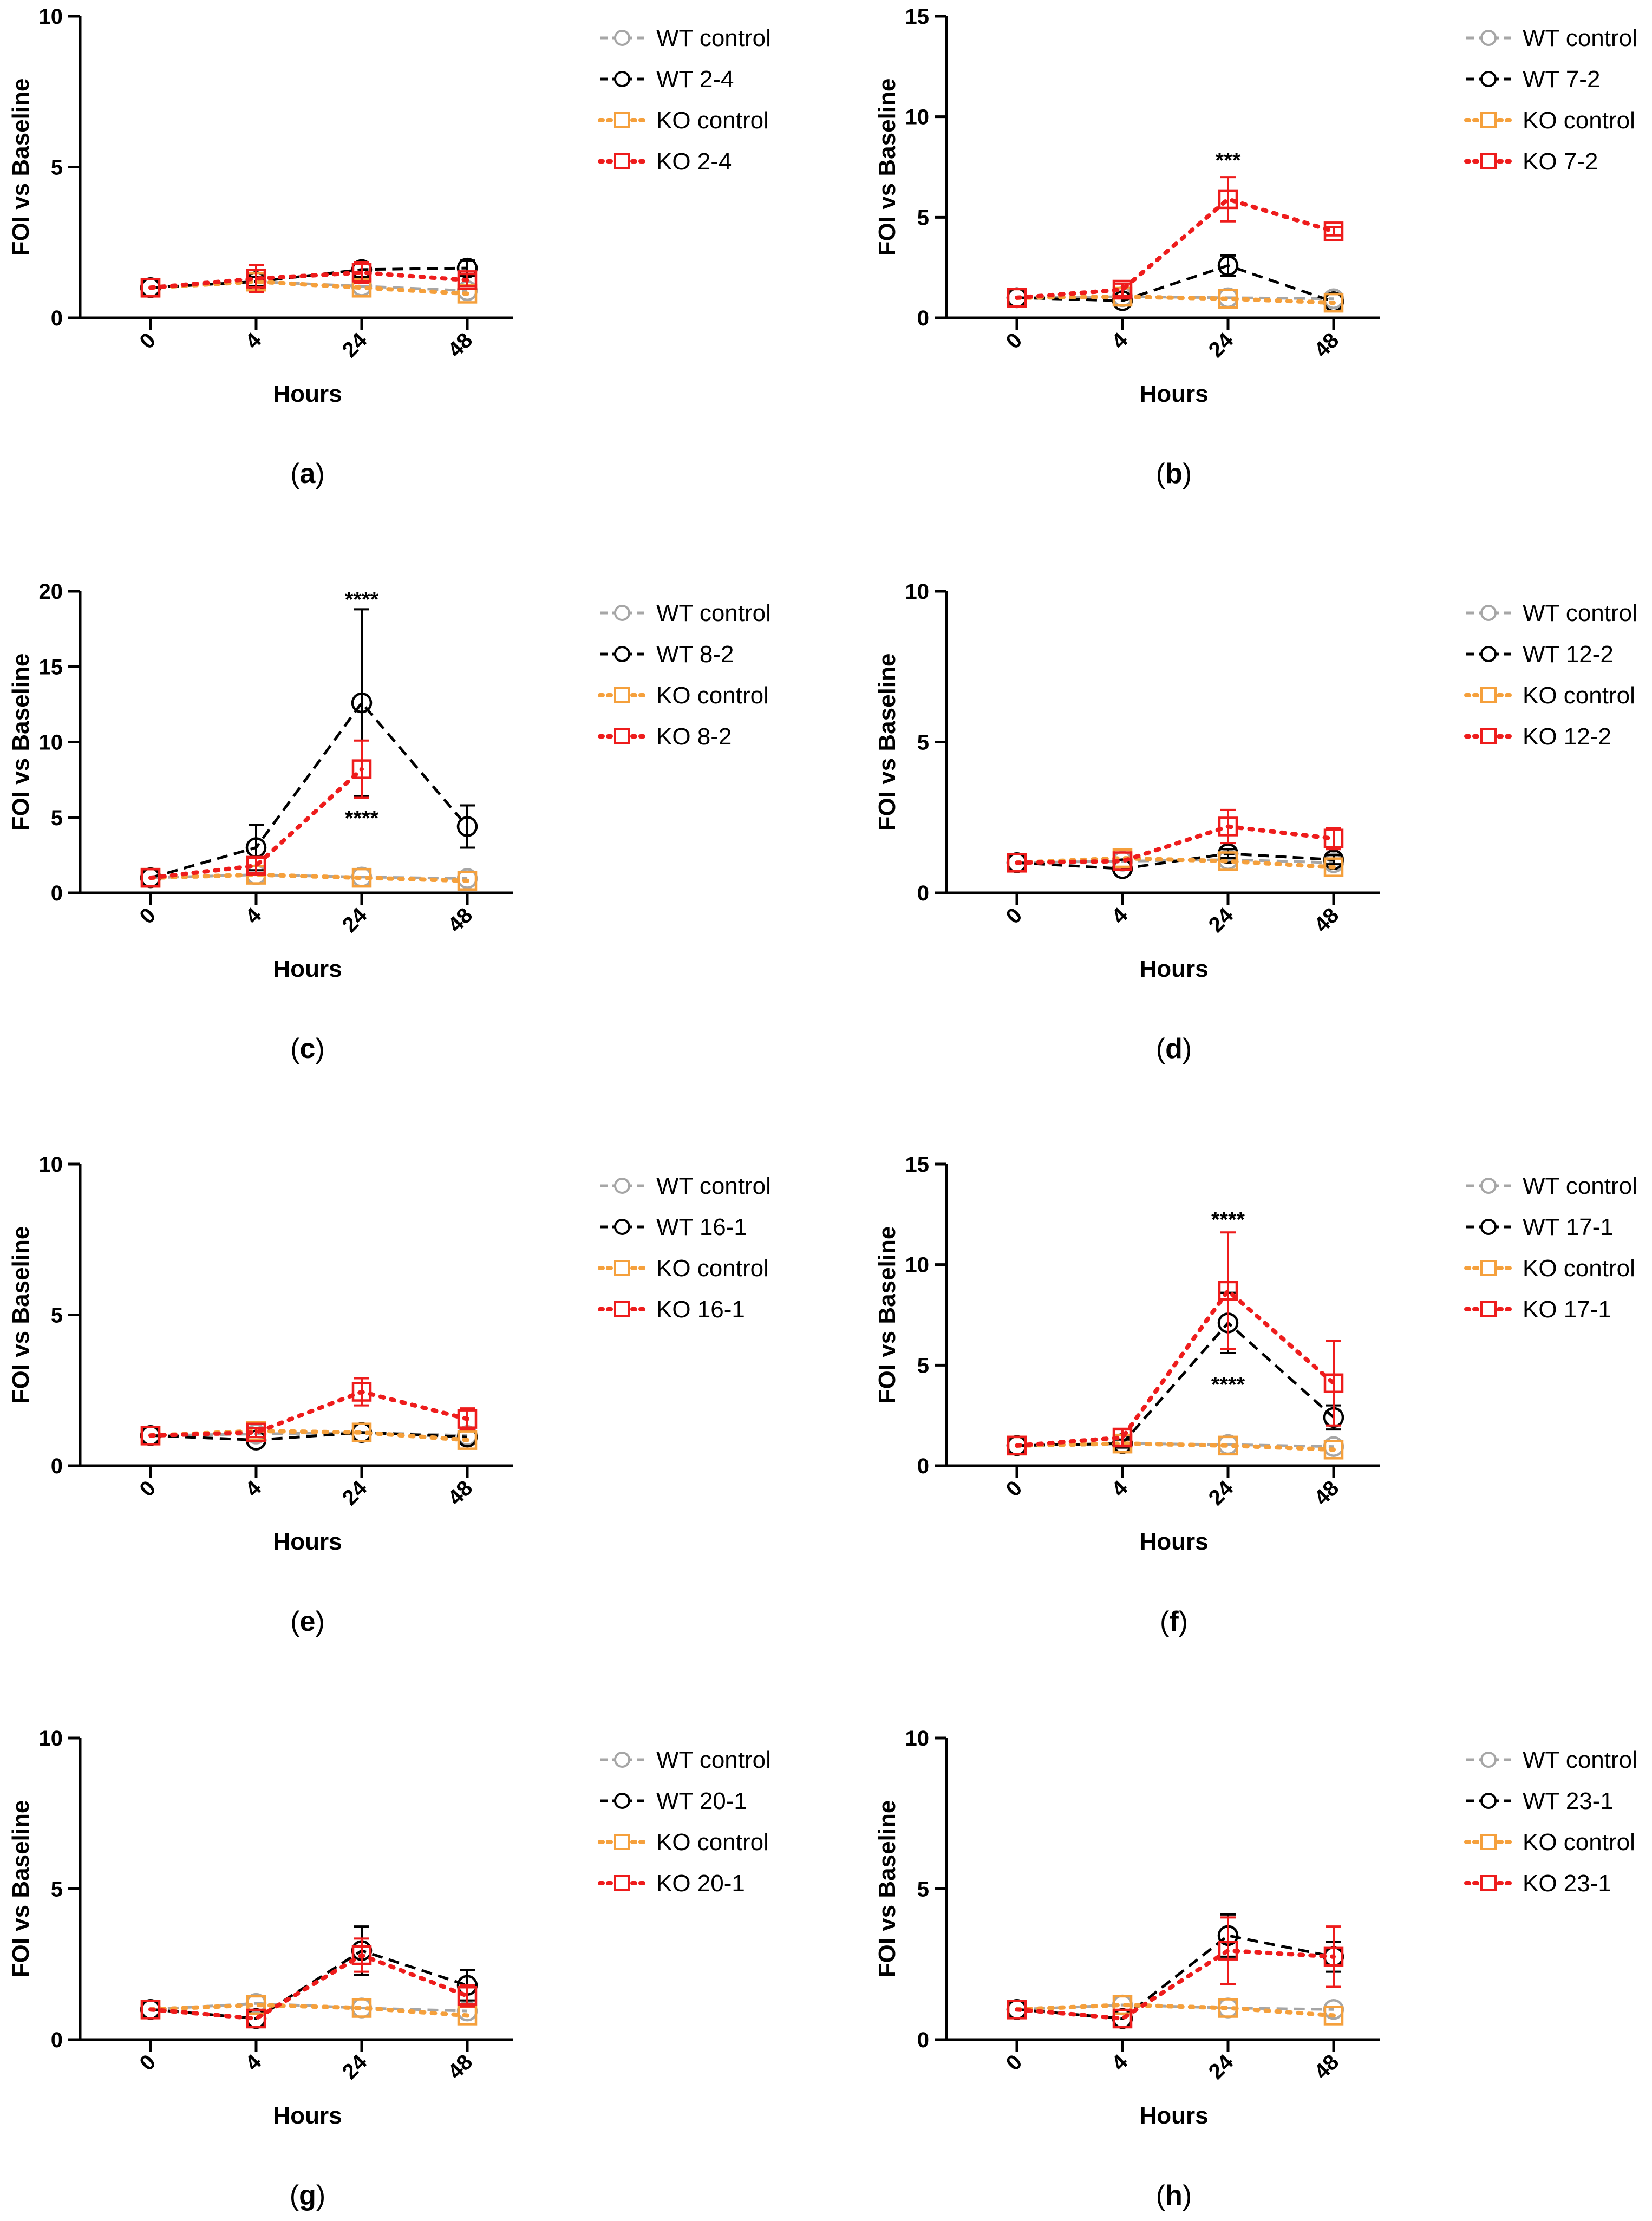 This screenshot has width=1652, height=2221. Describe the element at coordinates (1228, 1385) in the screenshot. I see `significance-label: ****` at that location.